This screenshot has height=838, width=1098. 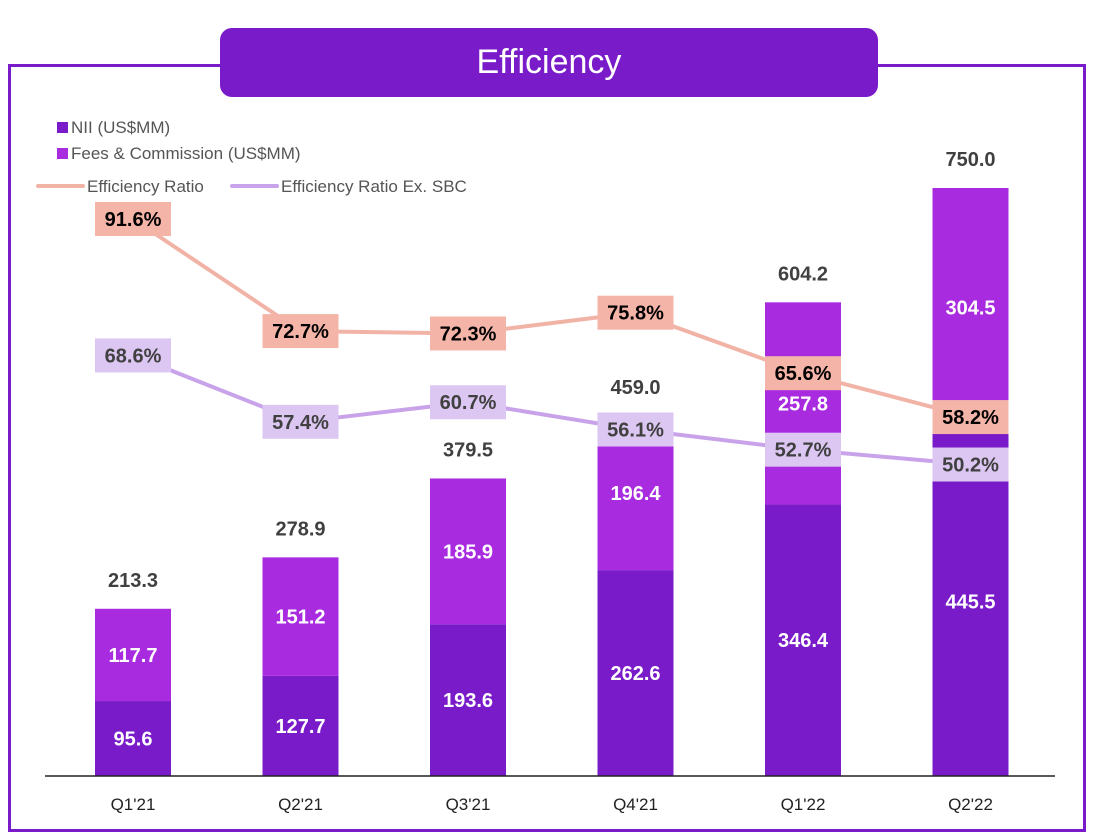 I want to click on legend-label-ratio: Efficiency Ratio, so click(x=145, y=186).